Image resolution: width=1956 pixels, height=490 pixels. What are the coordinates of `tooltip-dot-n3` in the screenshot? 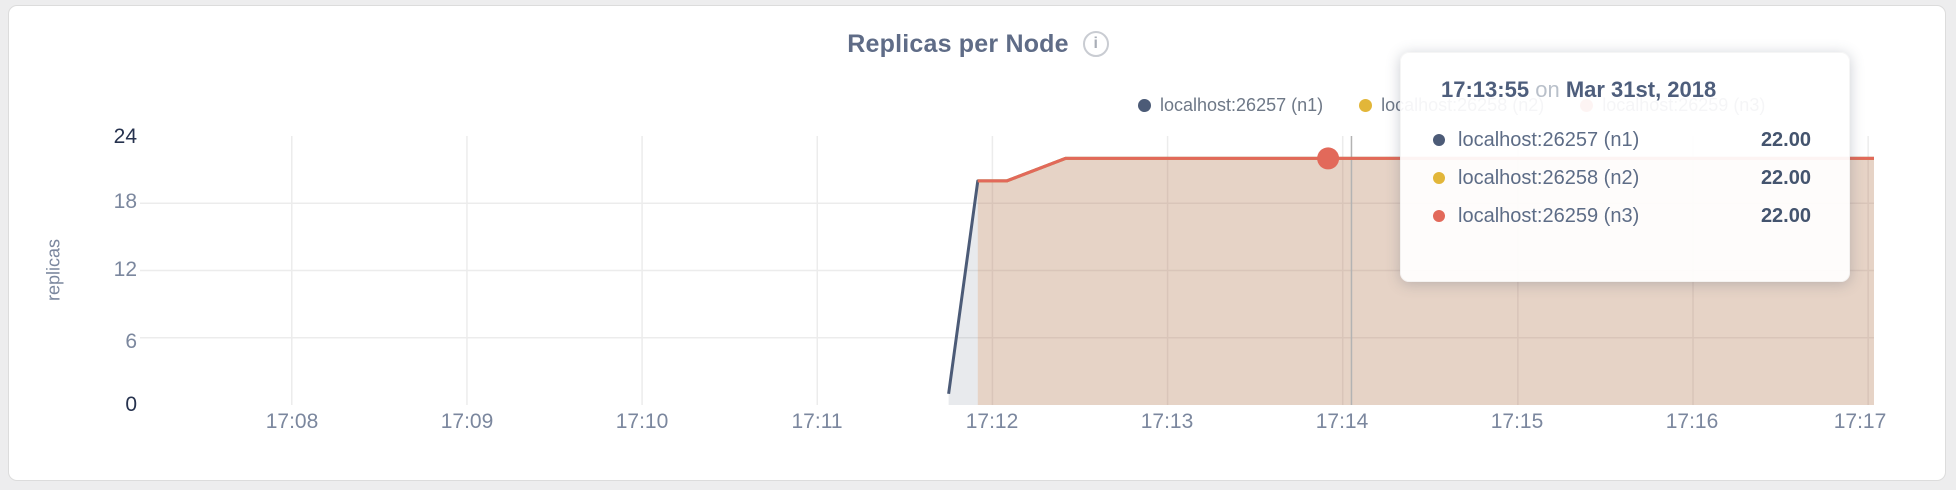 It's located at (1439, 216).